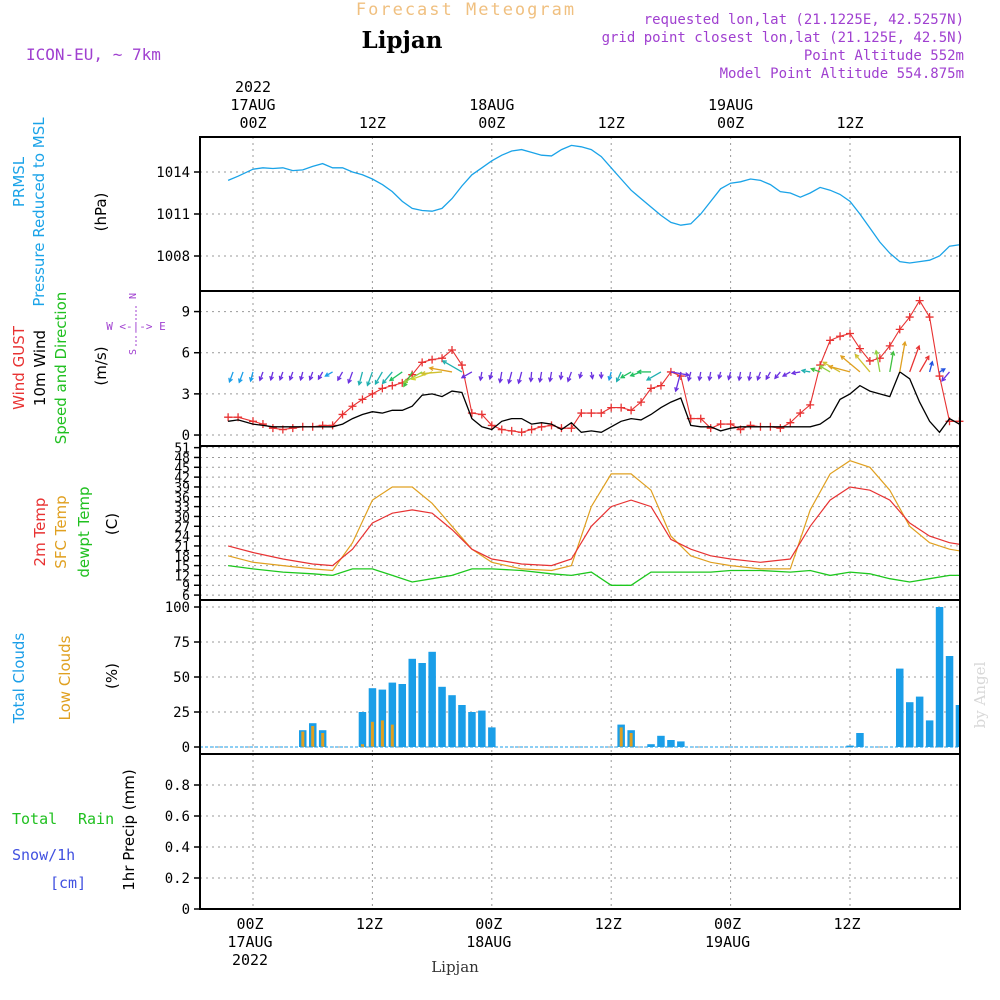 The image size is (1000, 1000). Describe the element at coordinates (727, 924) in the screenshot. I see `bottom-time-label: 00Z` at that location.